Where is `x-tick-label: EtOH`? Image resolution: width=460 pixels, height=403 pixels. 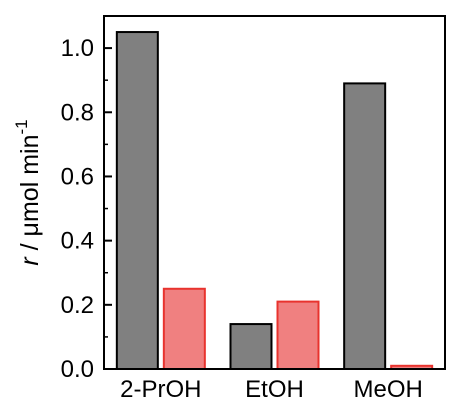
x-tick-label: EtOH is located at coordinates (274, 389).